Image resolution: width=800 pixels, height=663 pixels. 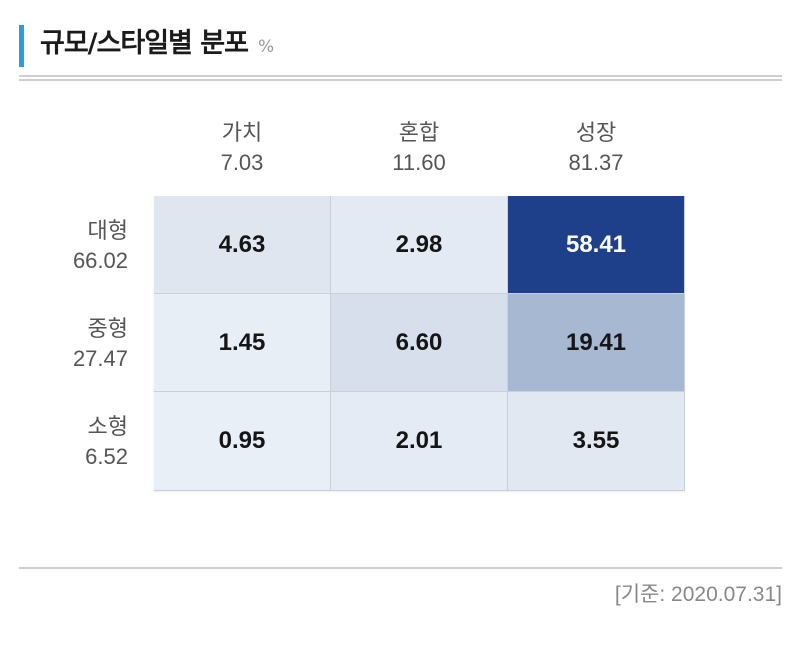 What do you see at coordinates (596, 162) in the screenshot?
I see `column-total: 81.37` at bounding box center [596, 162].